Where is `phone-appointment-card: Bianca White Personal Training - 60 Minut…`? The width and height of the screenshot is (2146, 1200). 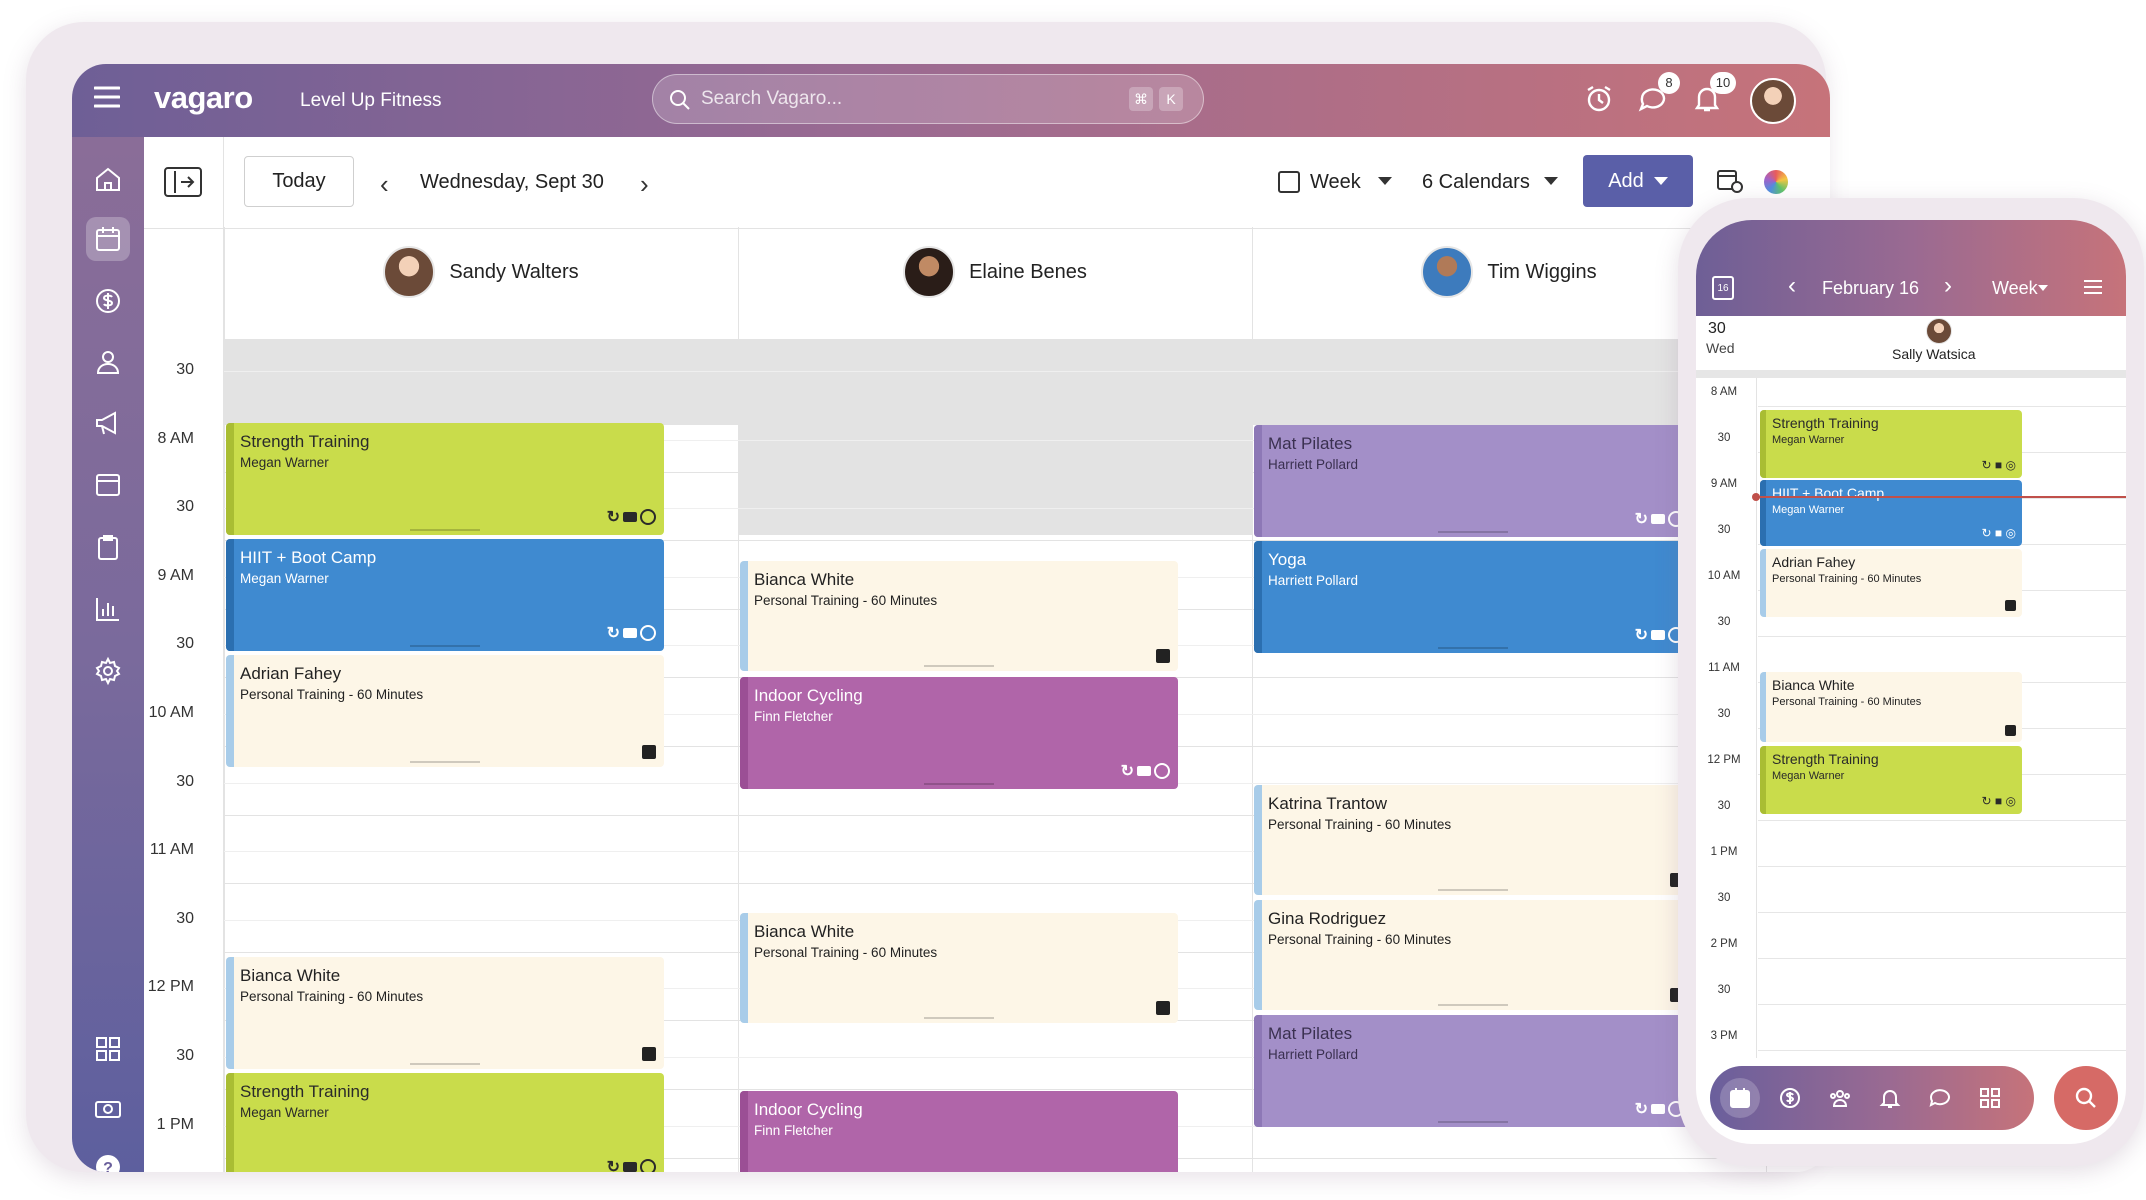 phone-appointment-card: Bianca White Personal Training - 60 Minut… is located at coordinates (1891, 707).